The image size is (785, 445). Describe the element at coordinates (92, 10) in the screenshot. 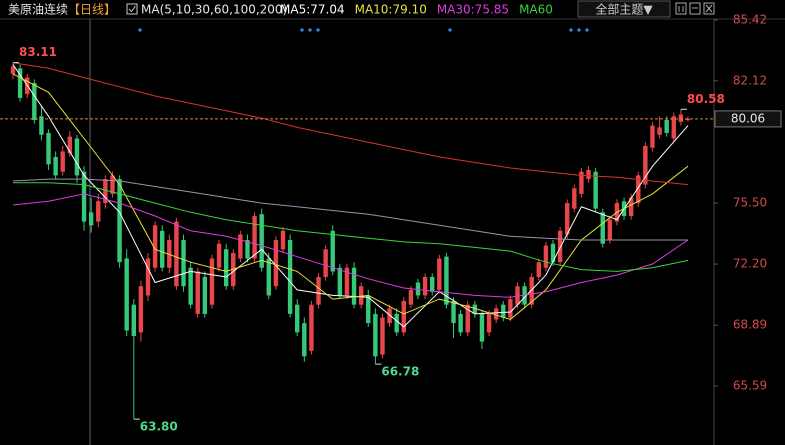

I see `period-label: 【日线】` at that location.